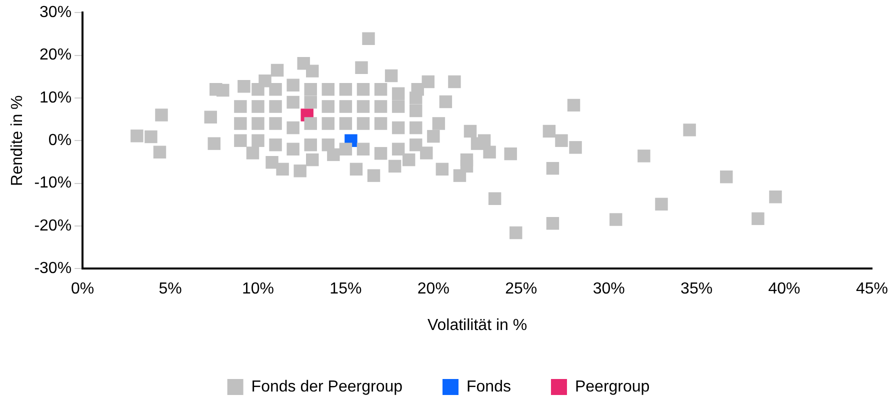  Describe the element at coordinates (60, 141) in the screenshot. I see `y-tick-label: 0%` at that location.